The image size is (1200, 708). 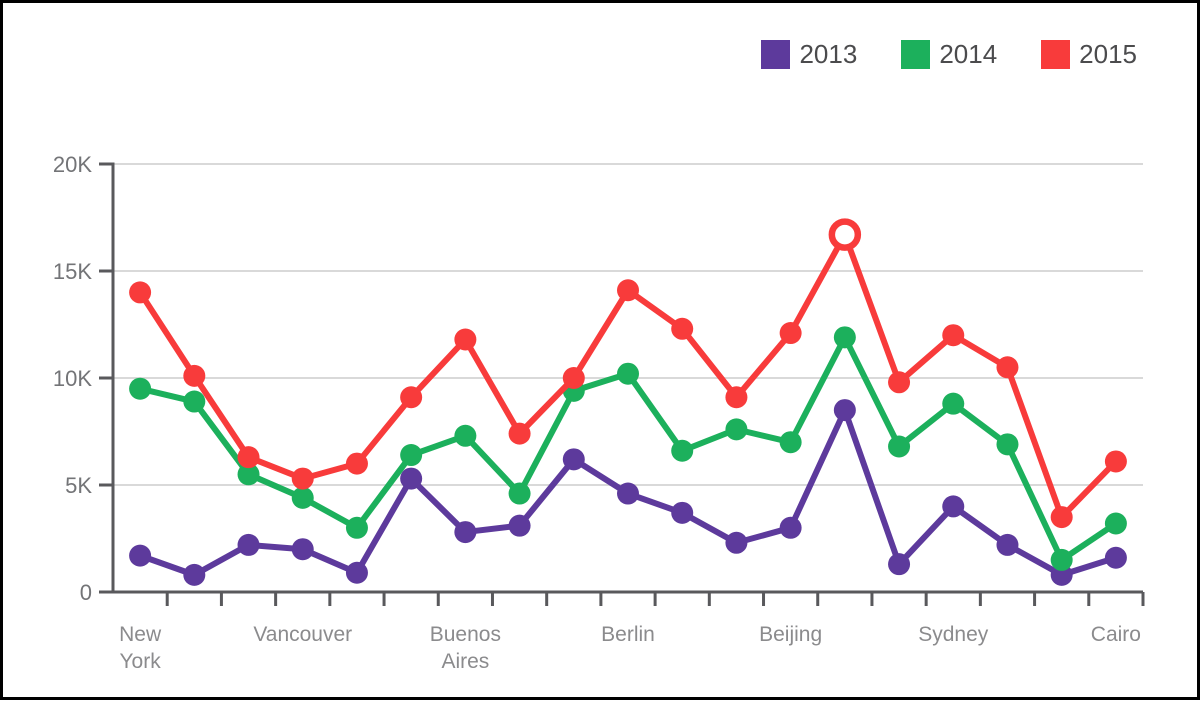 What do you see at coordinates (1108, 54) in the screenshot?
I see `legend-label: 2015` at bounding box center [1108, 54].